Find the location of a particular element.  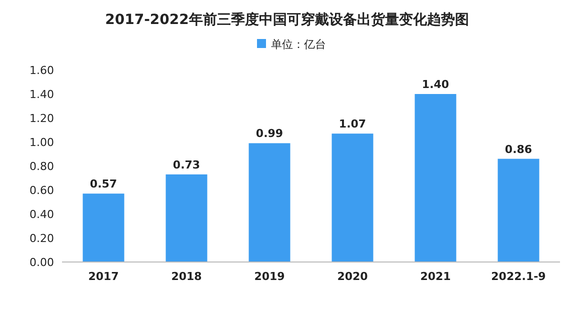

legend-label: 单位：亿台 is located at coordinates (298, 44).